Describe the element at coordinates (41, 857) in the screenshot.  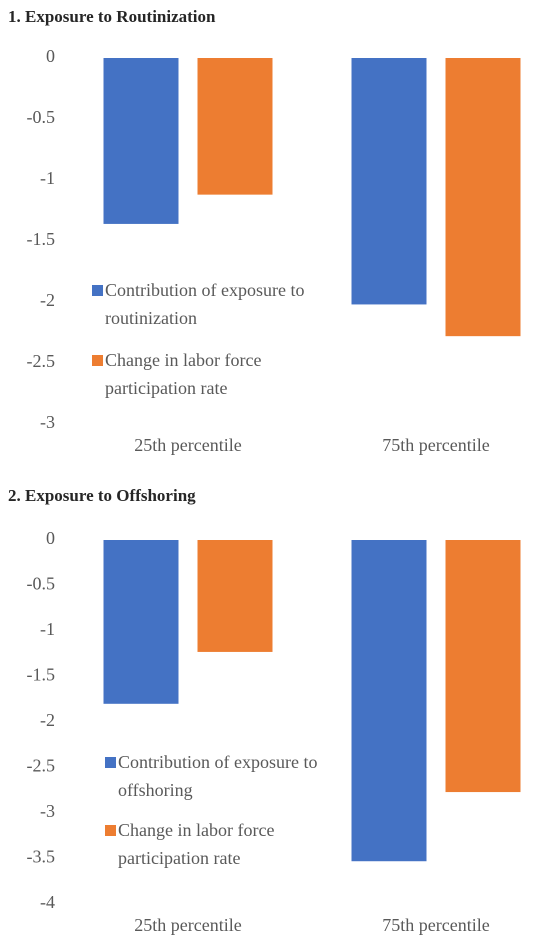
I see `y-tick-label: -3.5` at that location.